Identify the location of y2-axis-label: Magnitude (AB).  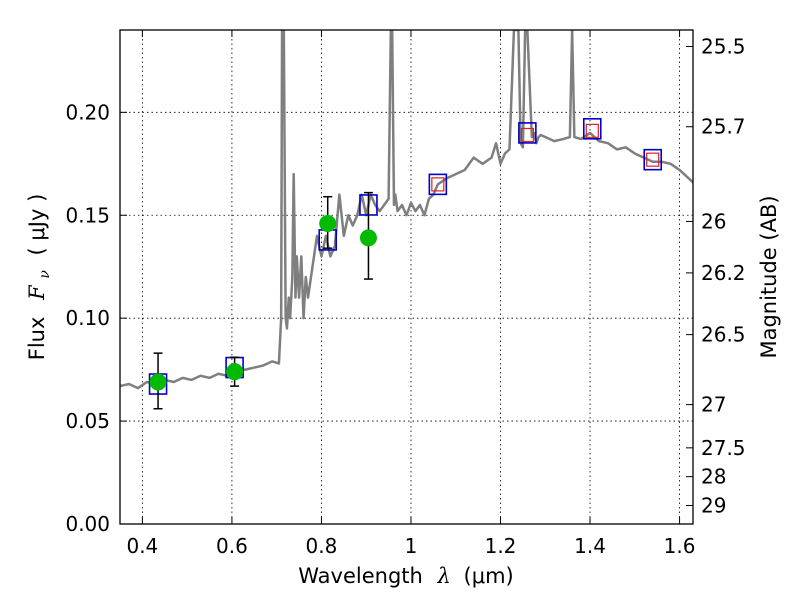
(769, 276).